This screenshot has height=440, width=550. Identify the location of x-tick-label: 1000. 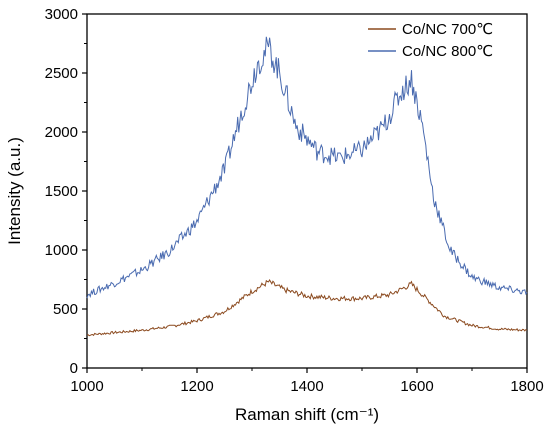
(86, 386).